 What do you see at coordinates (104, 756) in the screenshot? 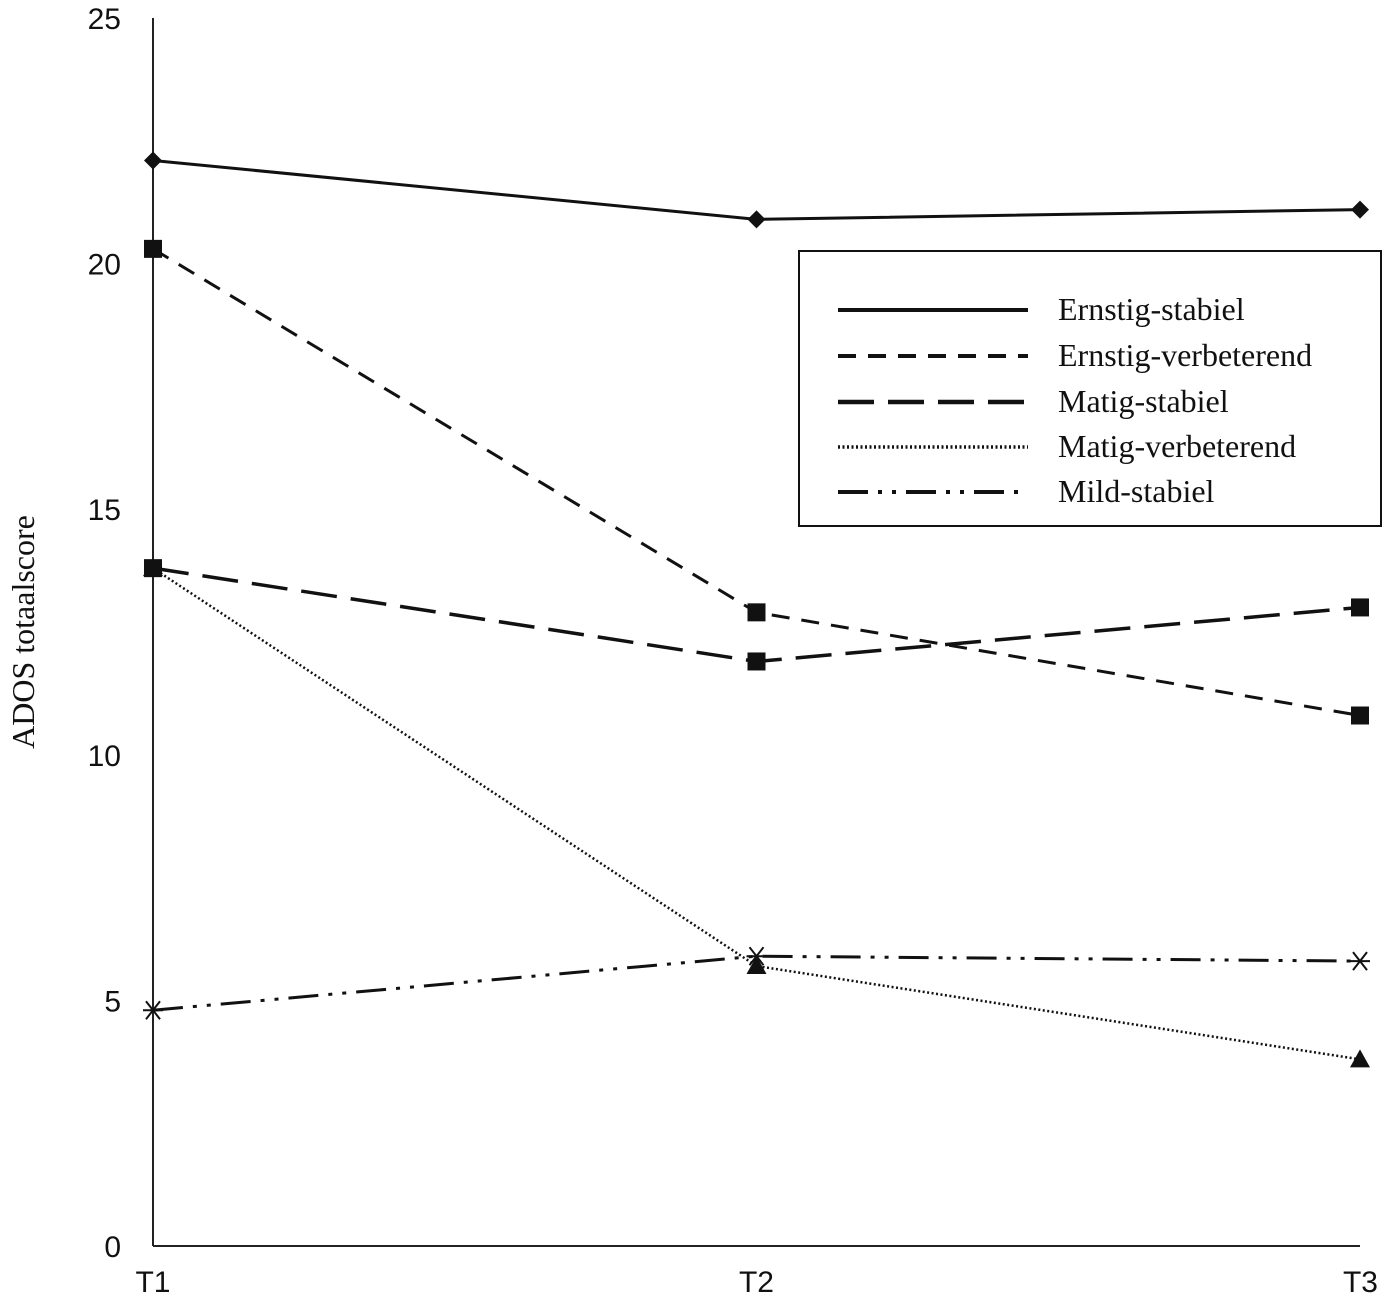
I see `y-tick-label-2: 10` at bounding box center [104, 756].